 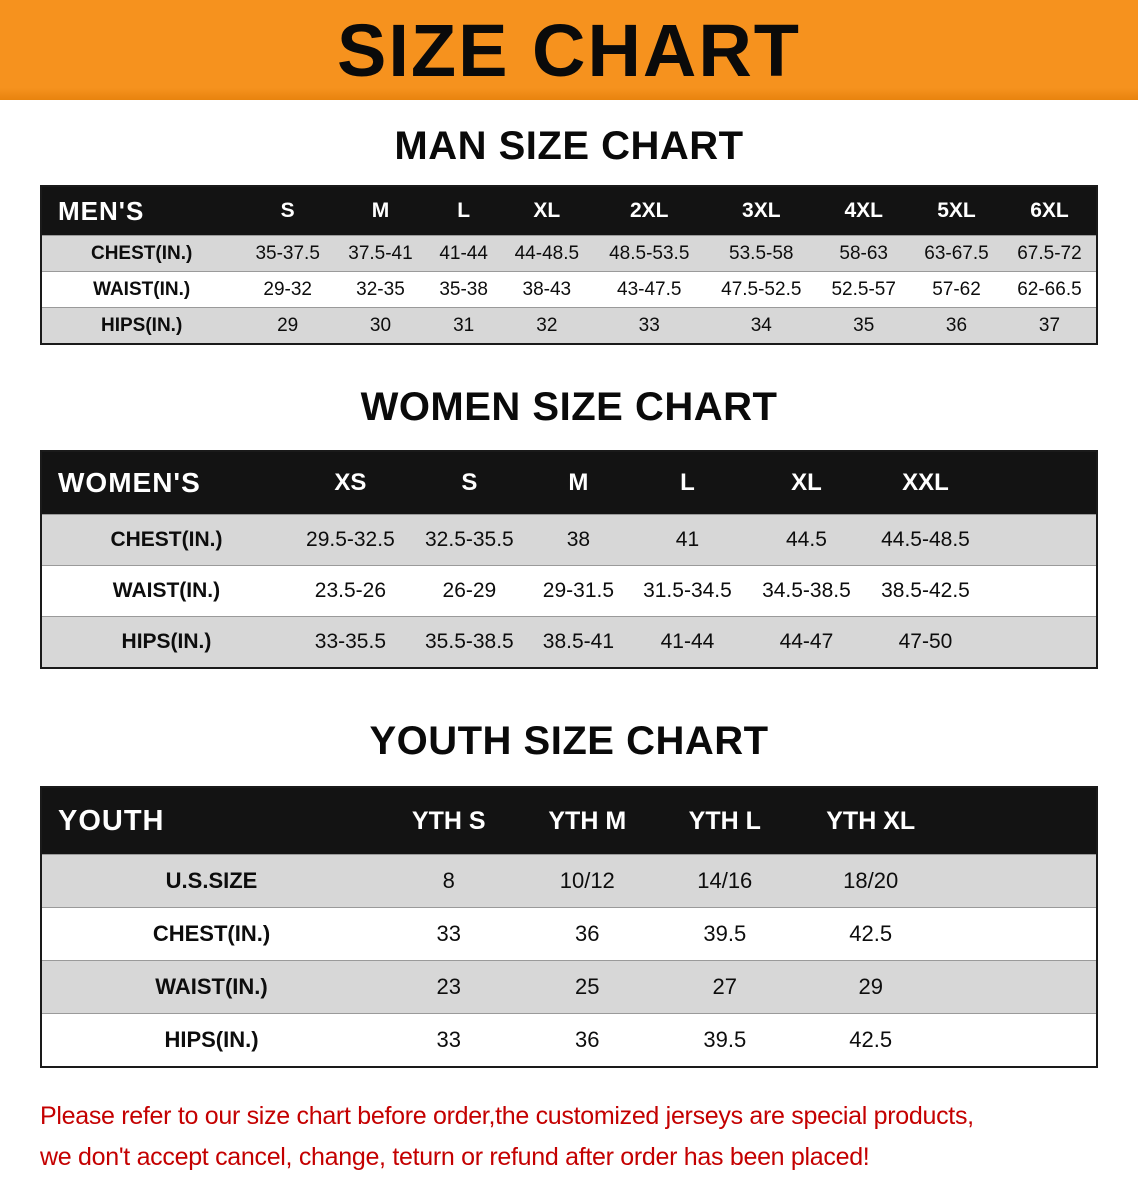 What do you see at coordinates (925, 591) in the screenshot?
I see `cell: 38.5-42.5` at bounding box center [925, 591].